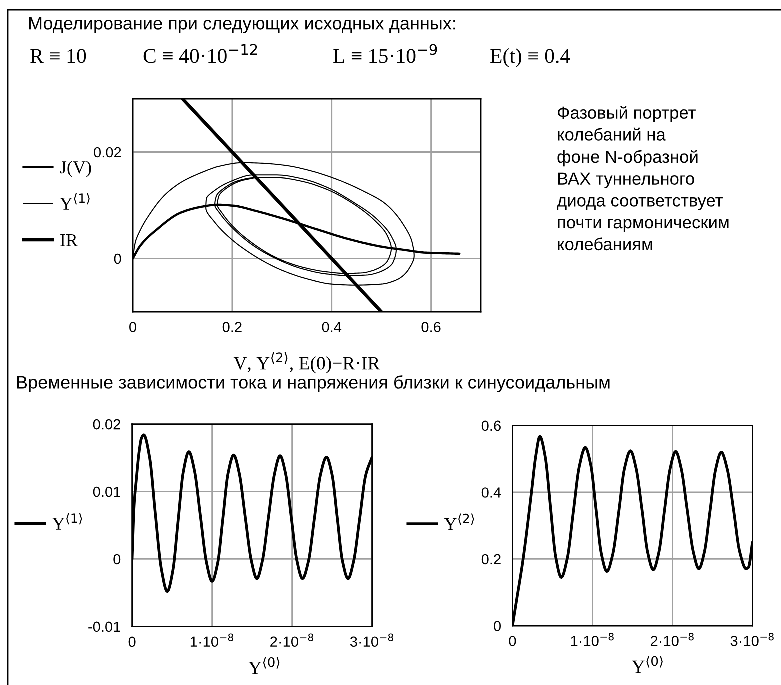  I want to click on y-tick-label: 0.6, so click(491, 426).